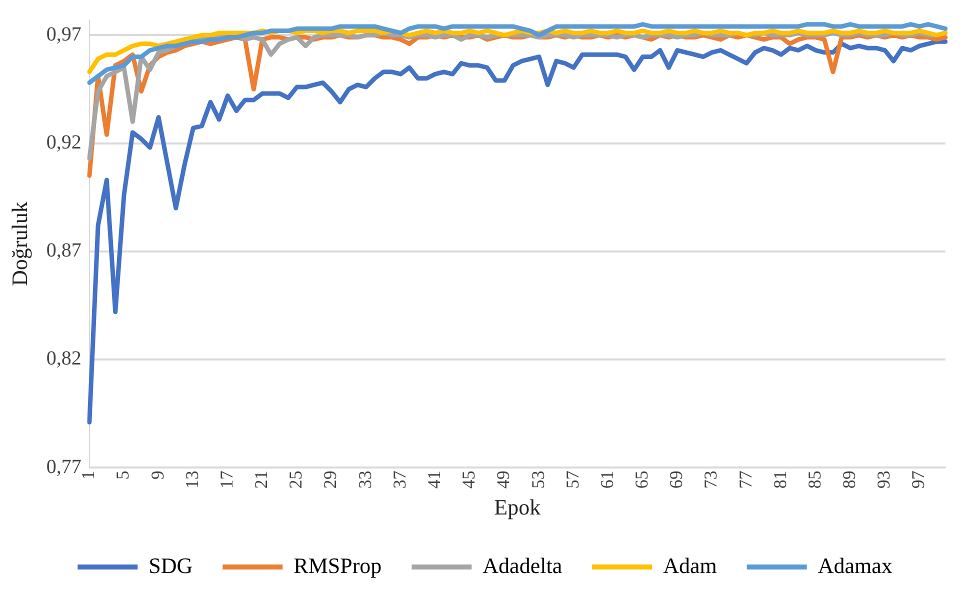  What do you see at coordinates (261, 479) in the screenshot?
I see `x-tick-label: 21` at bounding box center [261, 479].